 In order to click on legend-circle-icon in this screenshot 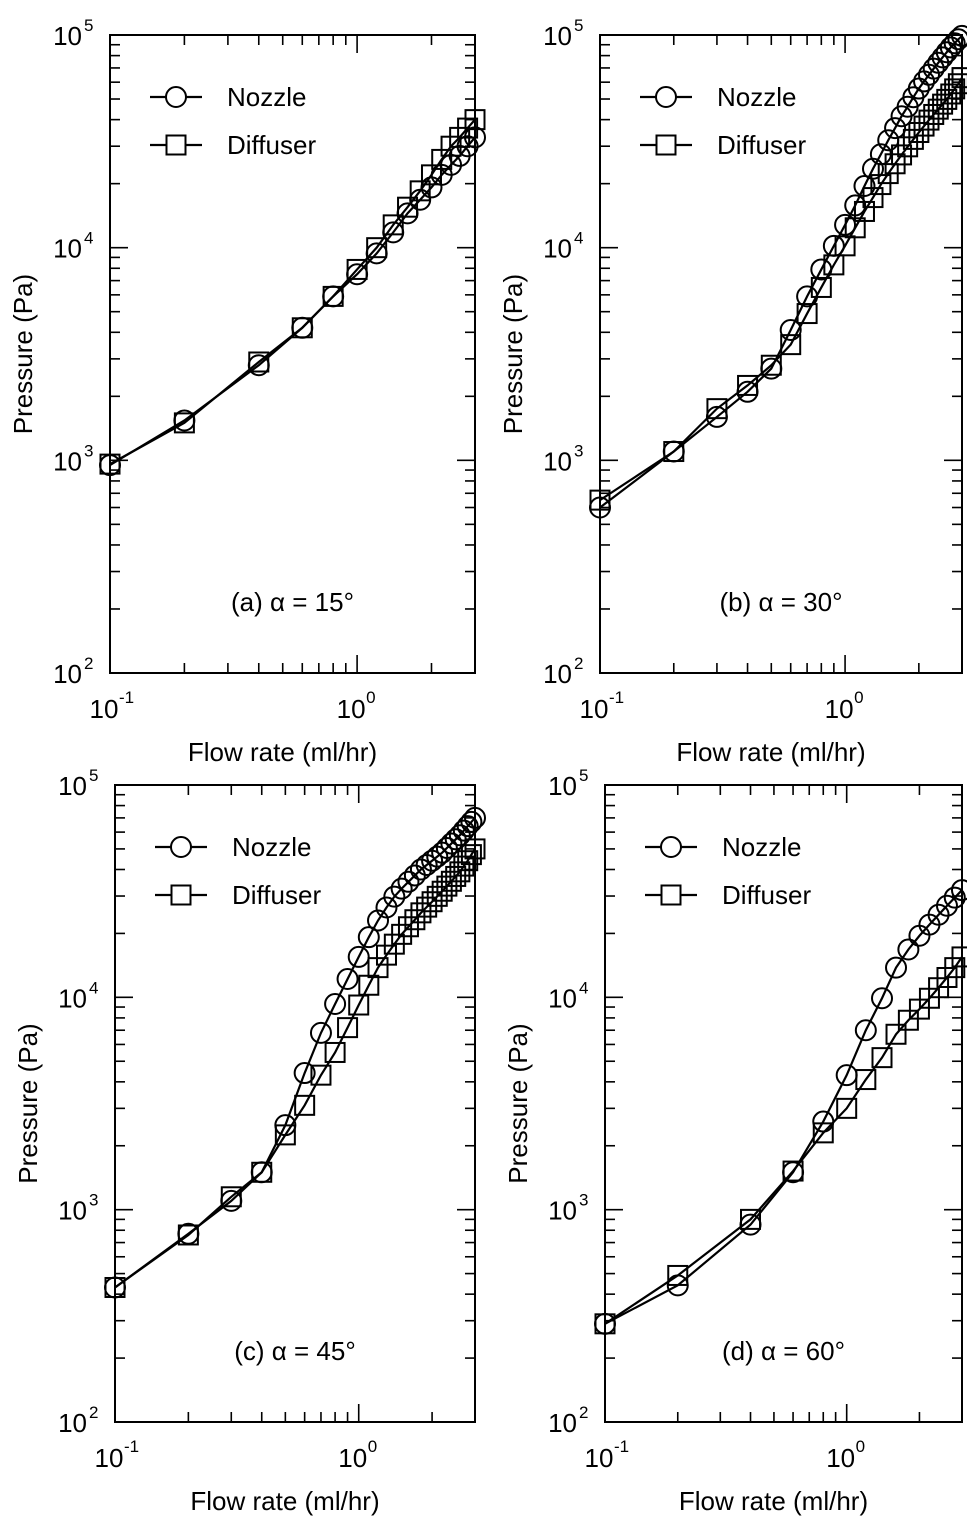, I will do `click(181, 847)`.